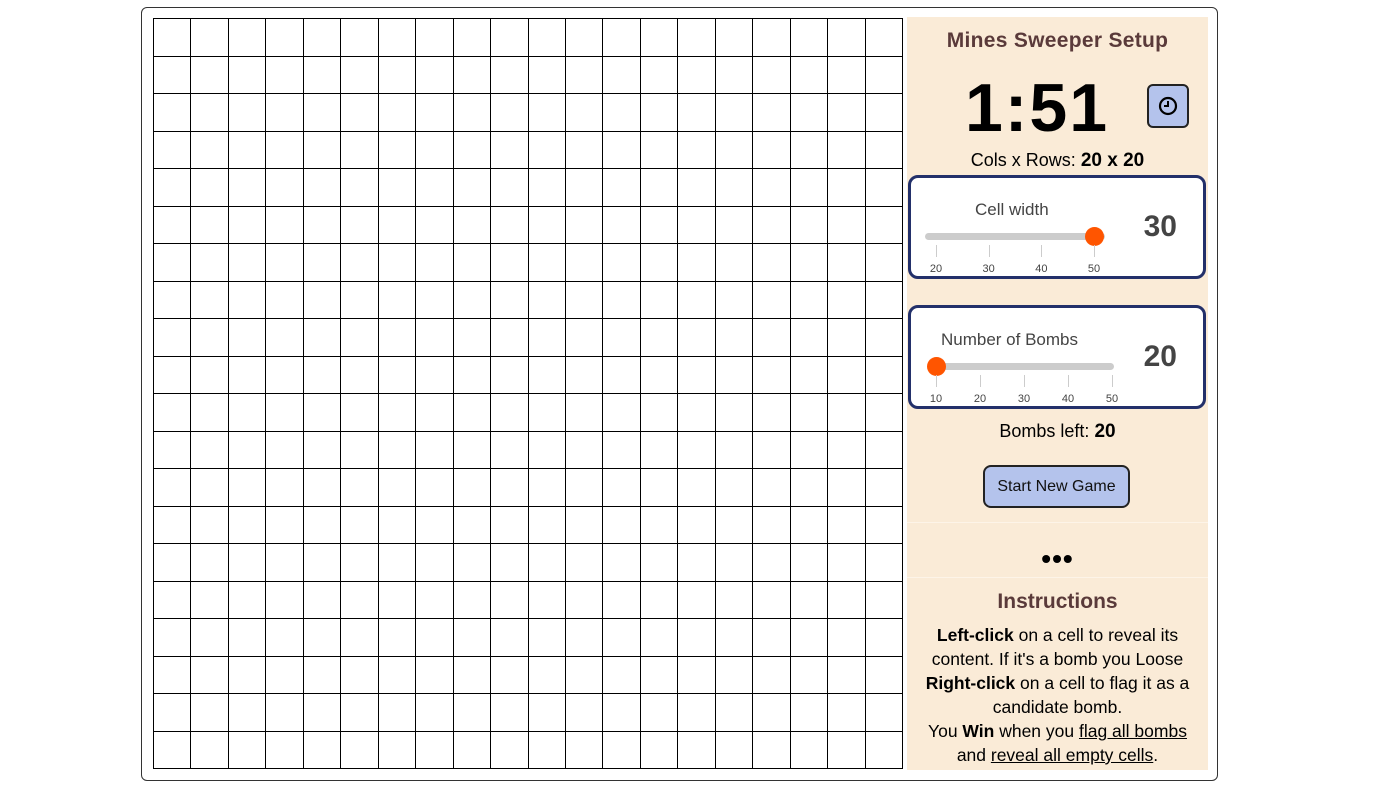 Image resolution: width=1388 pixels, height=800 pixels. What do you see at coordinates (1168, 106) in the screenshot?
I see `timer-toggle-button` at bounding box center [1168, 106].